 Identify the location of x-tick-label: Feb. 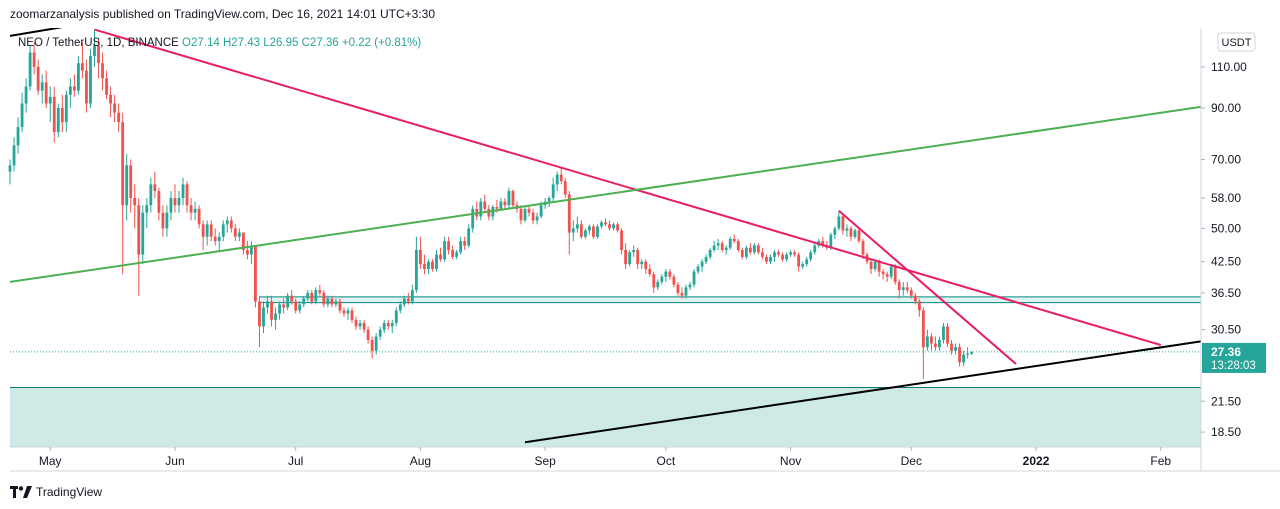
(1160, 461).